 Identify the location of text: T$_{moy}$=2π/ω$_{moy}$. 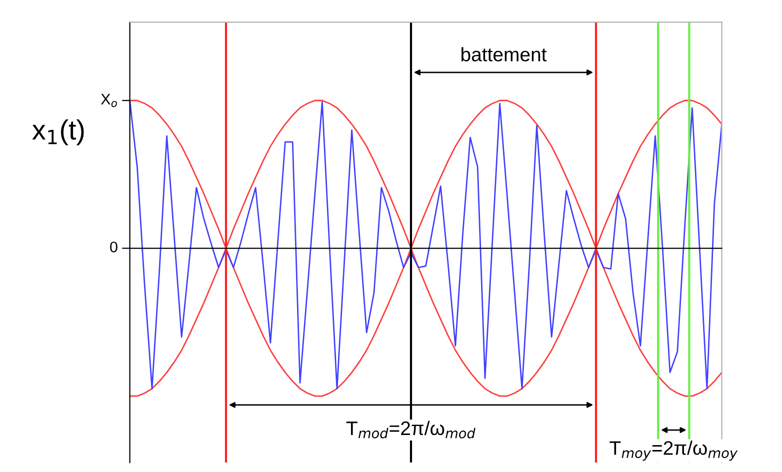
(674, 450).